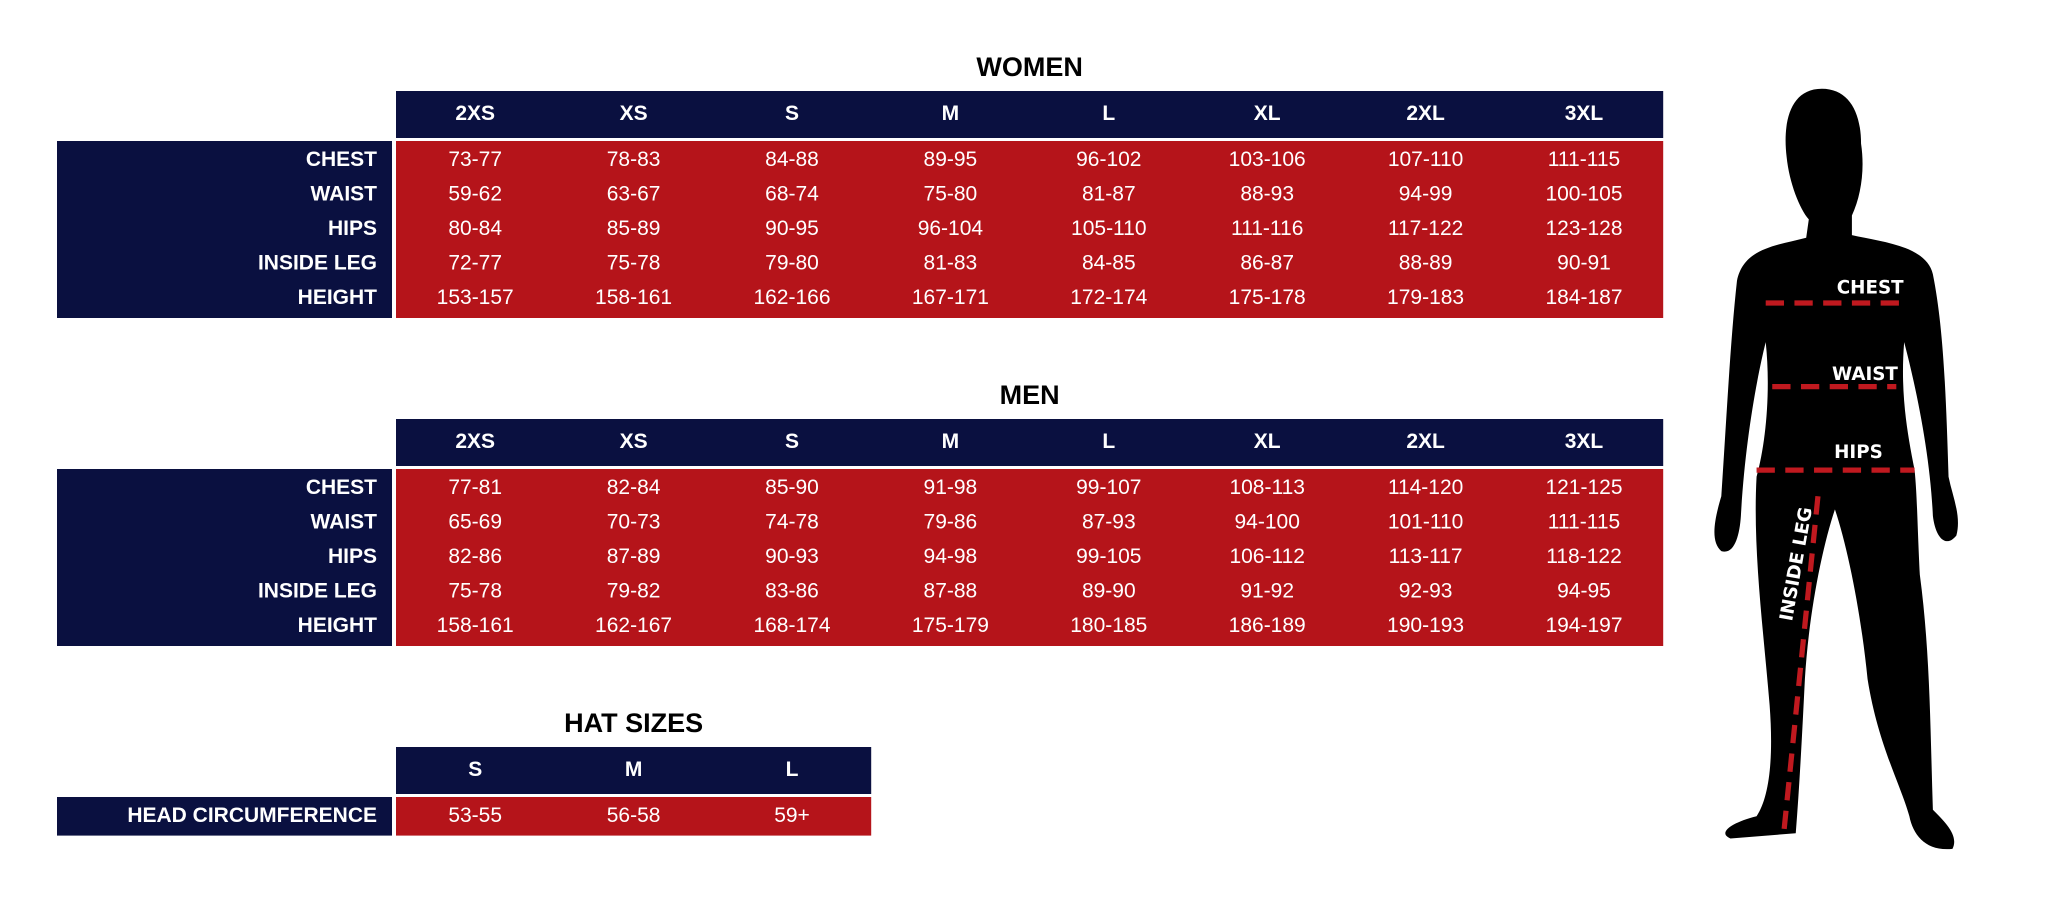 The image size is (2048, 916). I want to click on cell: 153-157, so click(475, 297).